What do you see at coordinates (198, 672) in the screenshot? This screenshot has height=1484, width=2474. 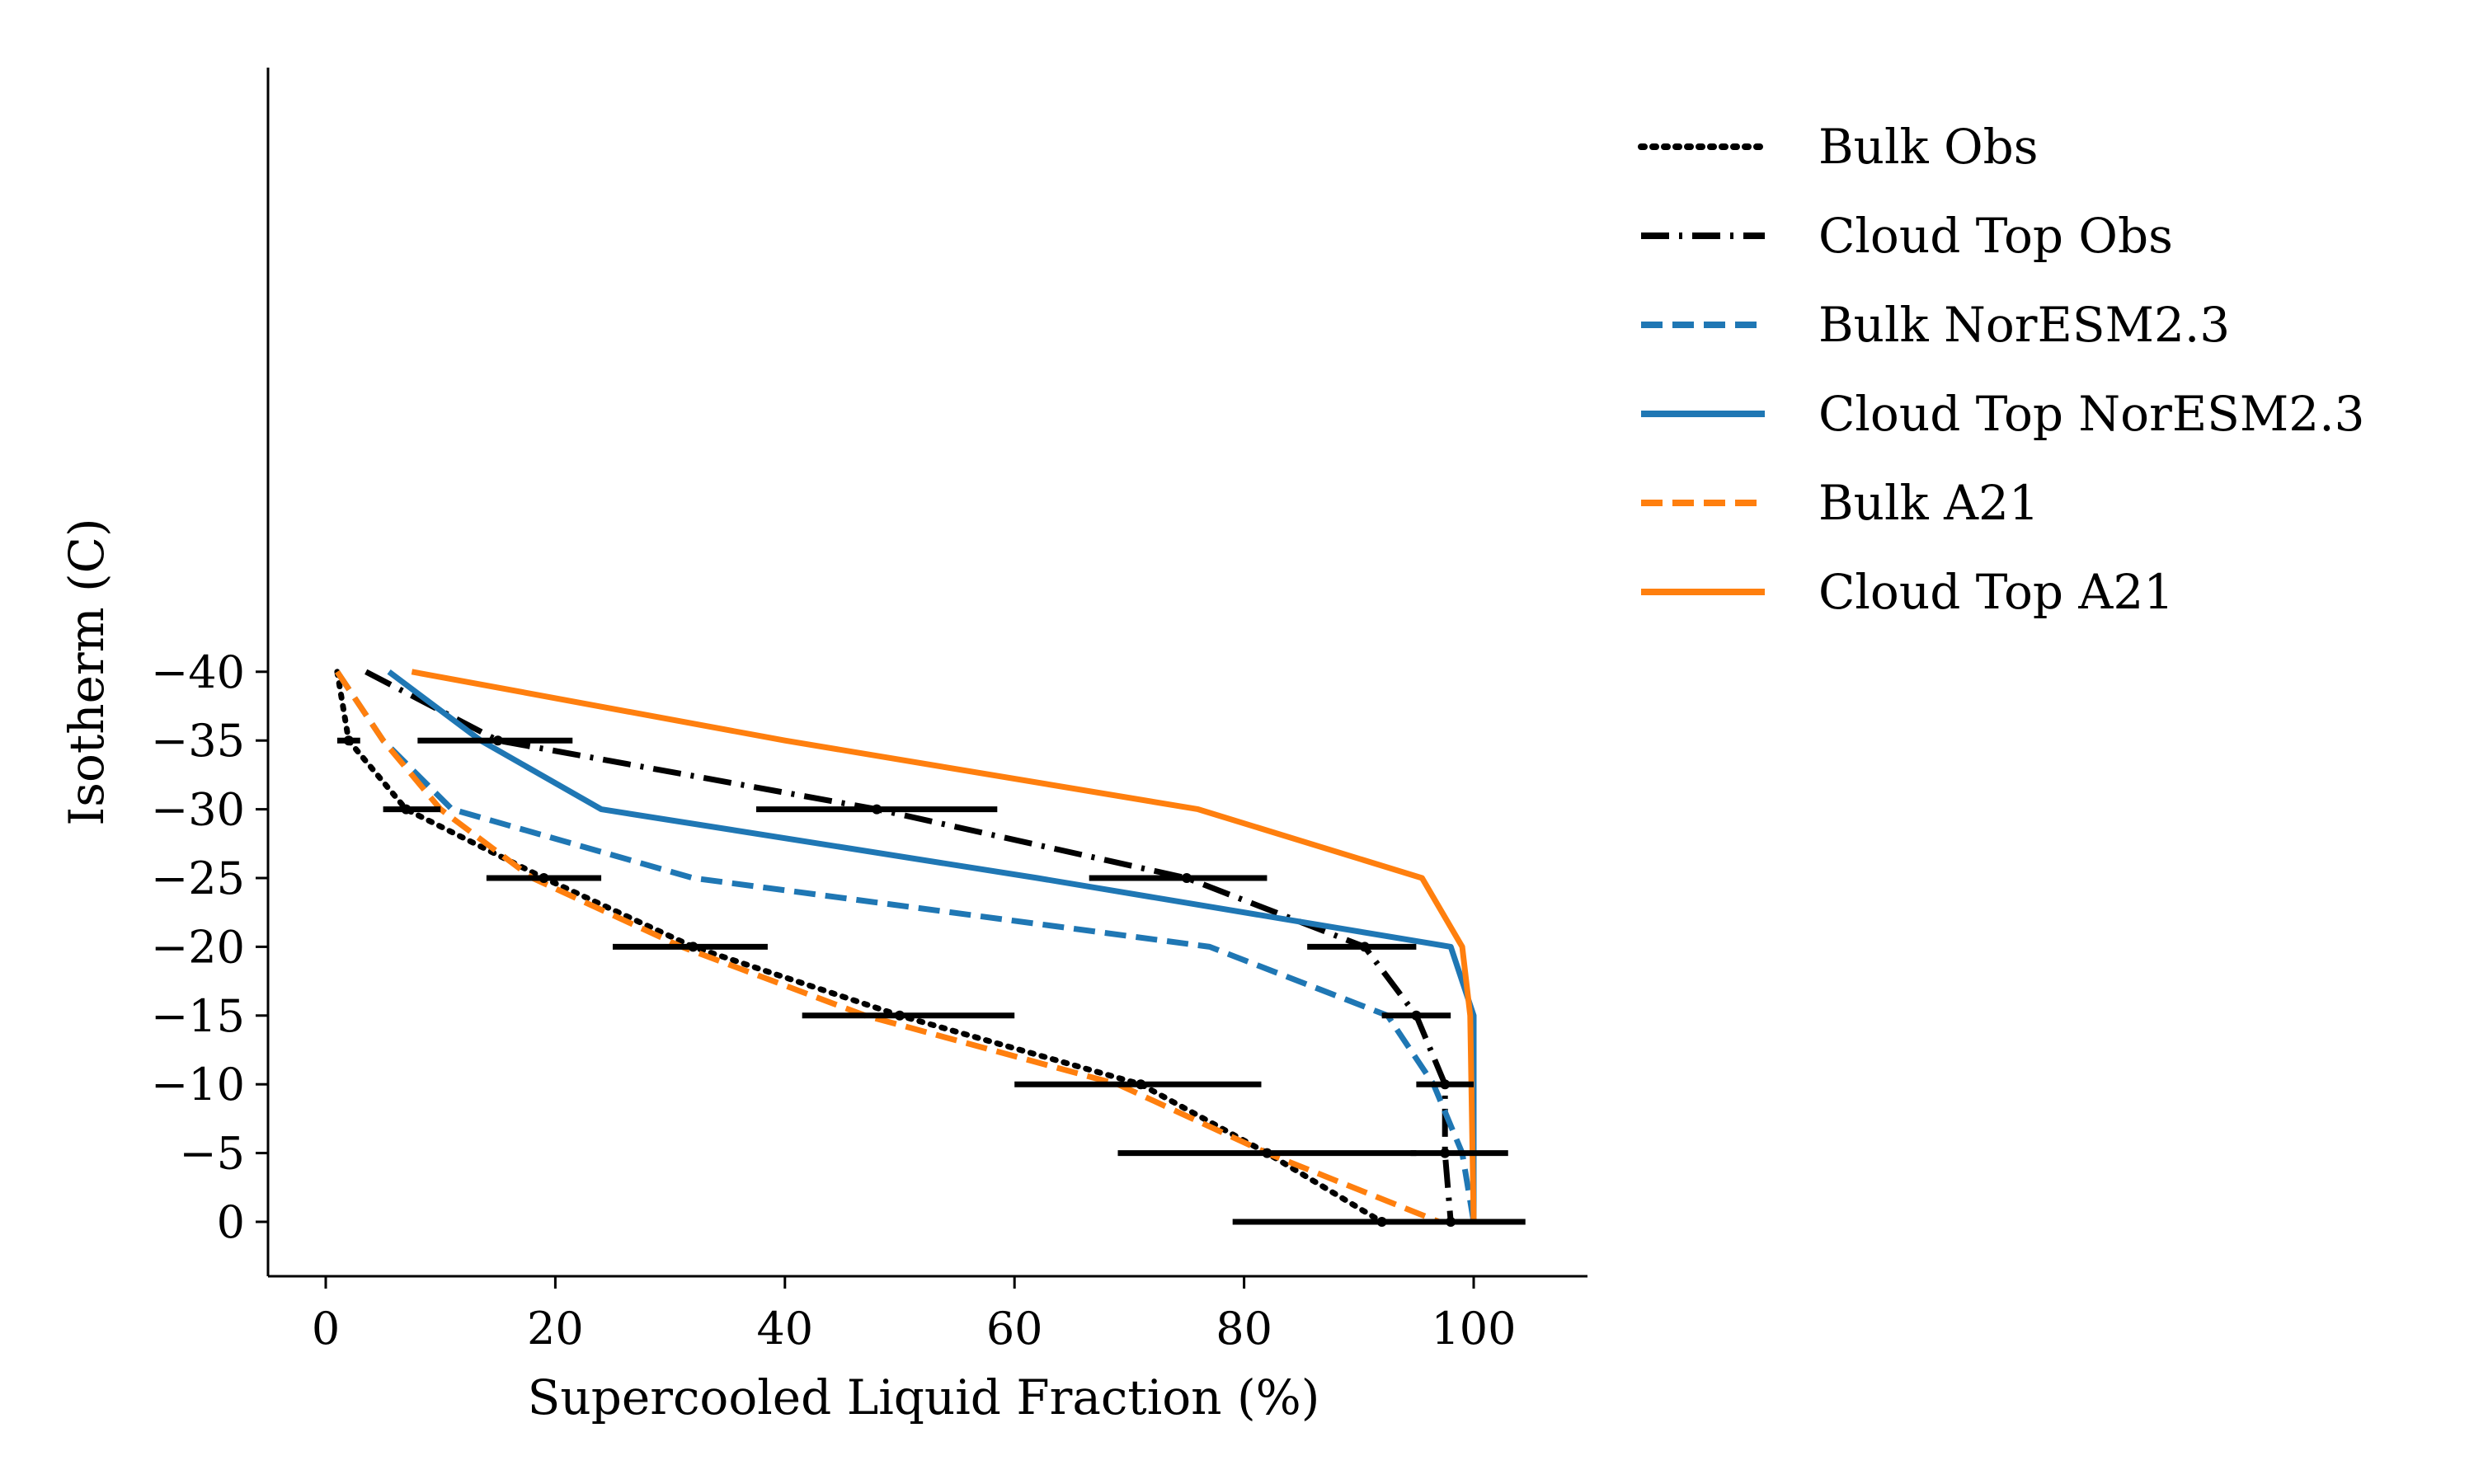 I see `y-tick-label: −40` at bounding box center [198, 672].